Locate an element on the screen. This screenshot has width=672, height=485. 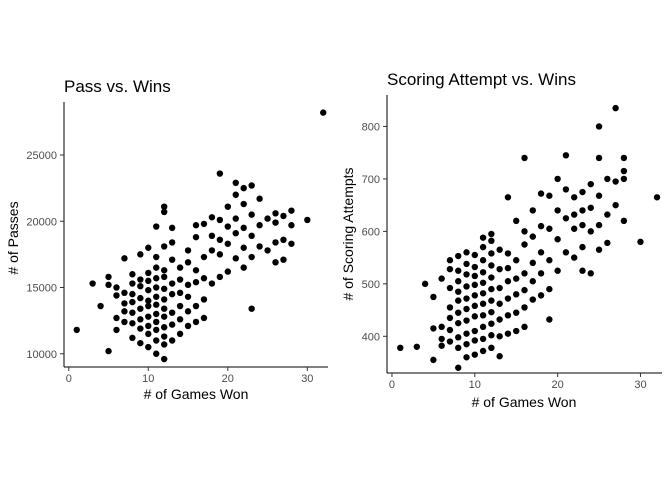
y-tick-label: 20000 is located at coordinates (41, 222).